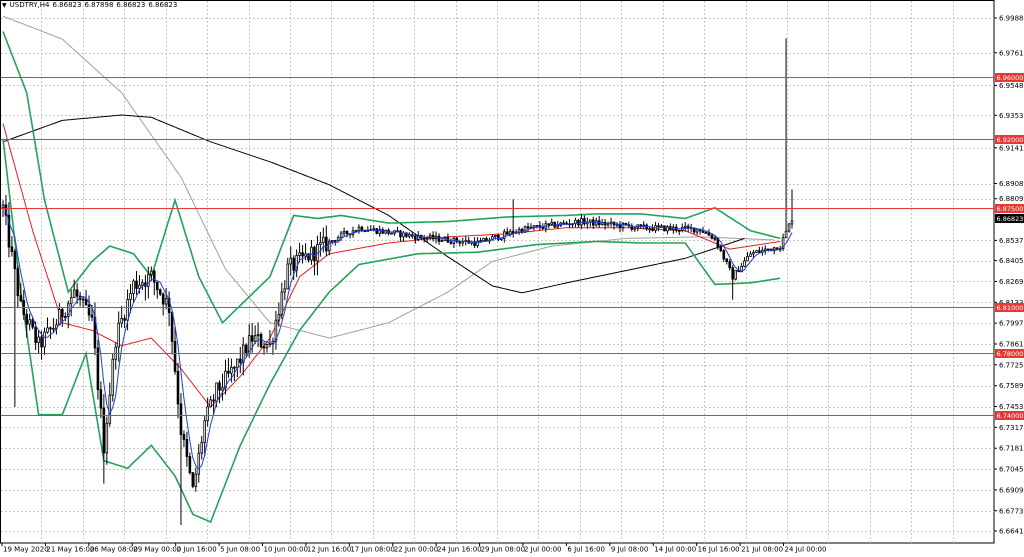 This screenshot has width=1024, height=557. What do you see at coordinates (719, 550) in the screenshot?
I see `x-tick-label: 16 Jul 16:00` at bounding box center [719, 550].